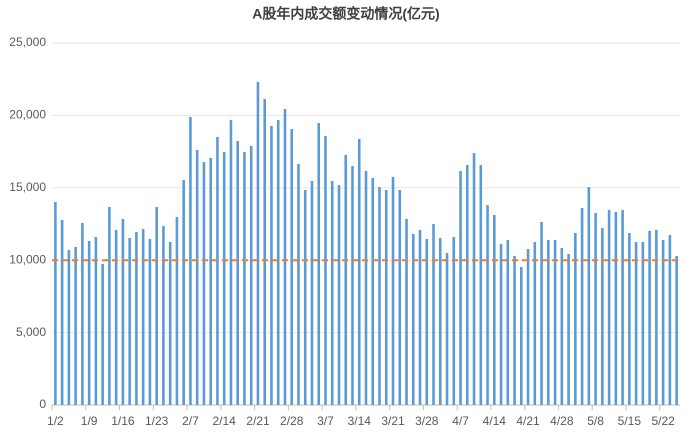 The width and height of the screenshot is (692, 441). Describe the element at coordinates (393, 421) in the screenshot. I see `x-tick-label: 3/21` at that location.